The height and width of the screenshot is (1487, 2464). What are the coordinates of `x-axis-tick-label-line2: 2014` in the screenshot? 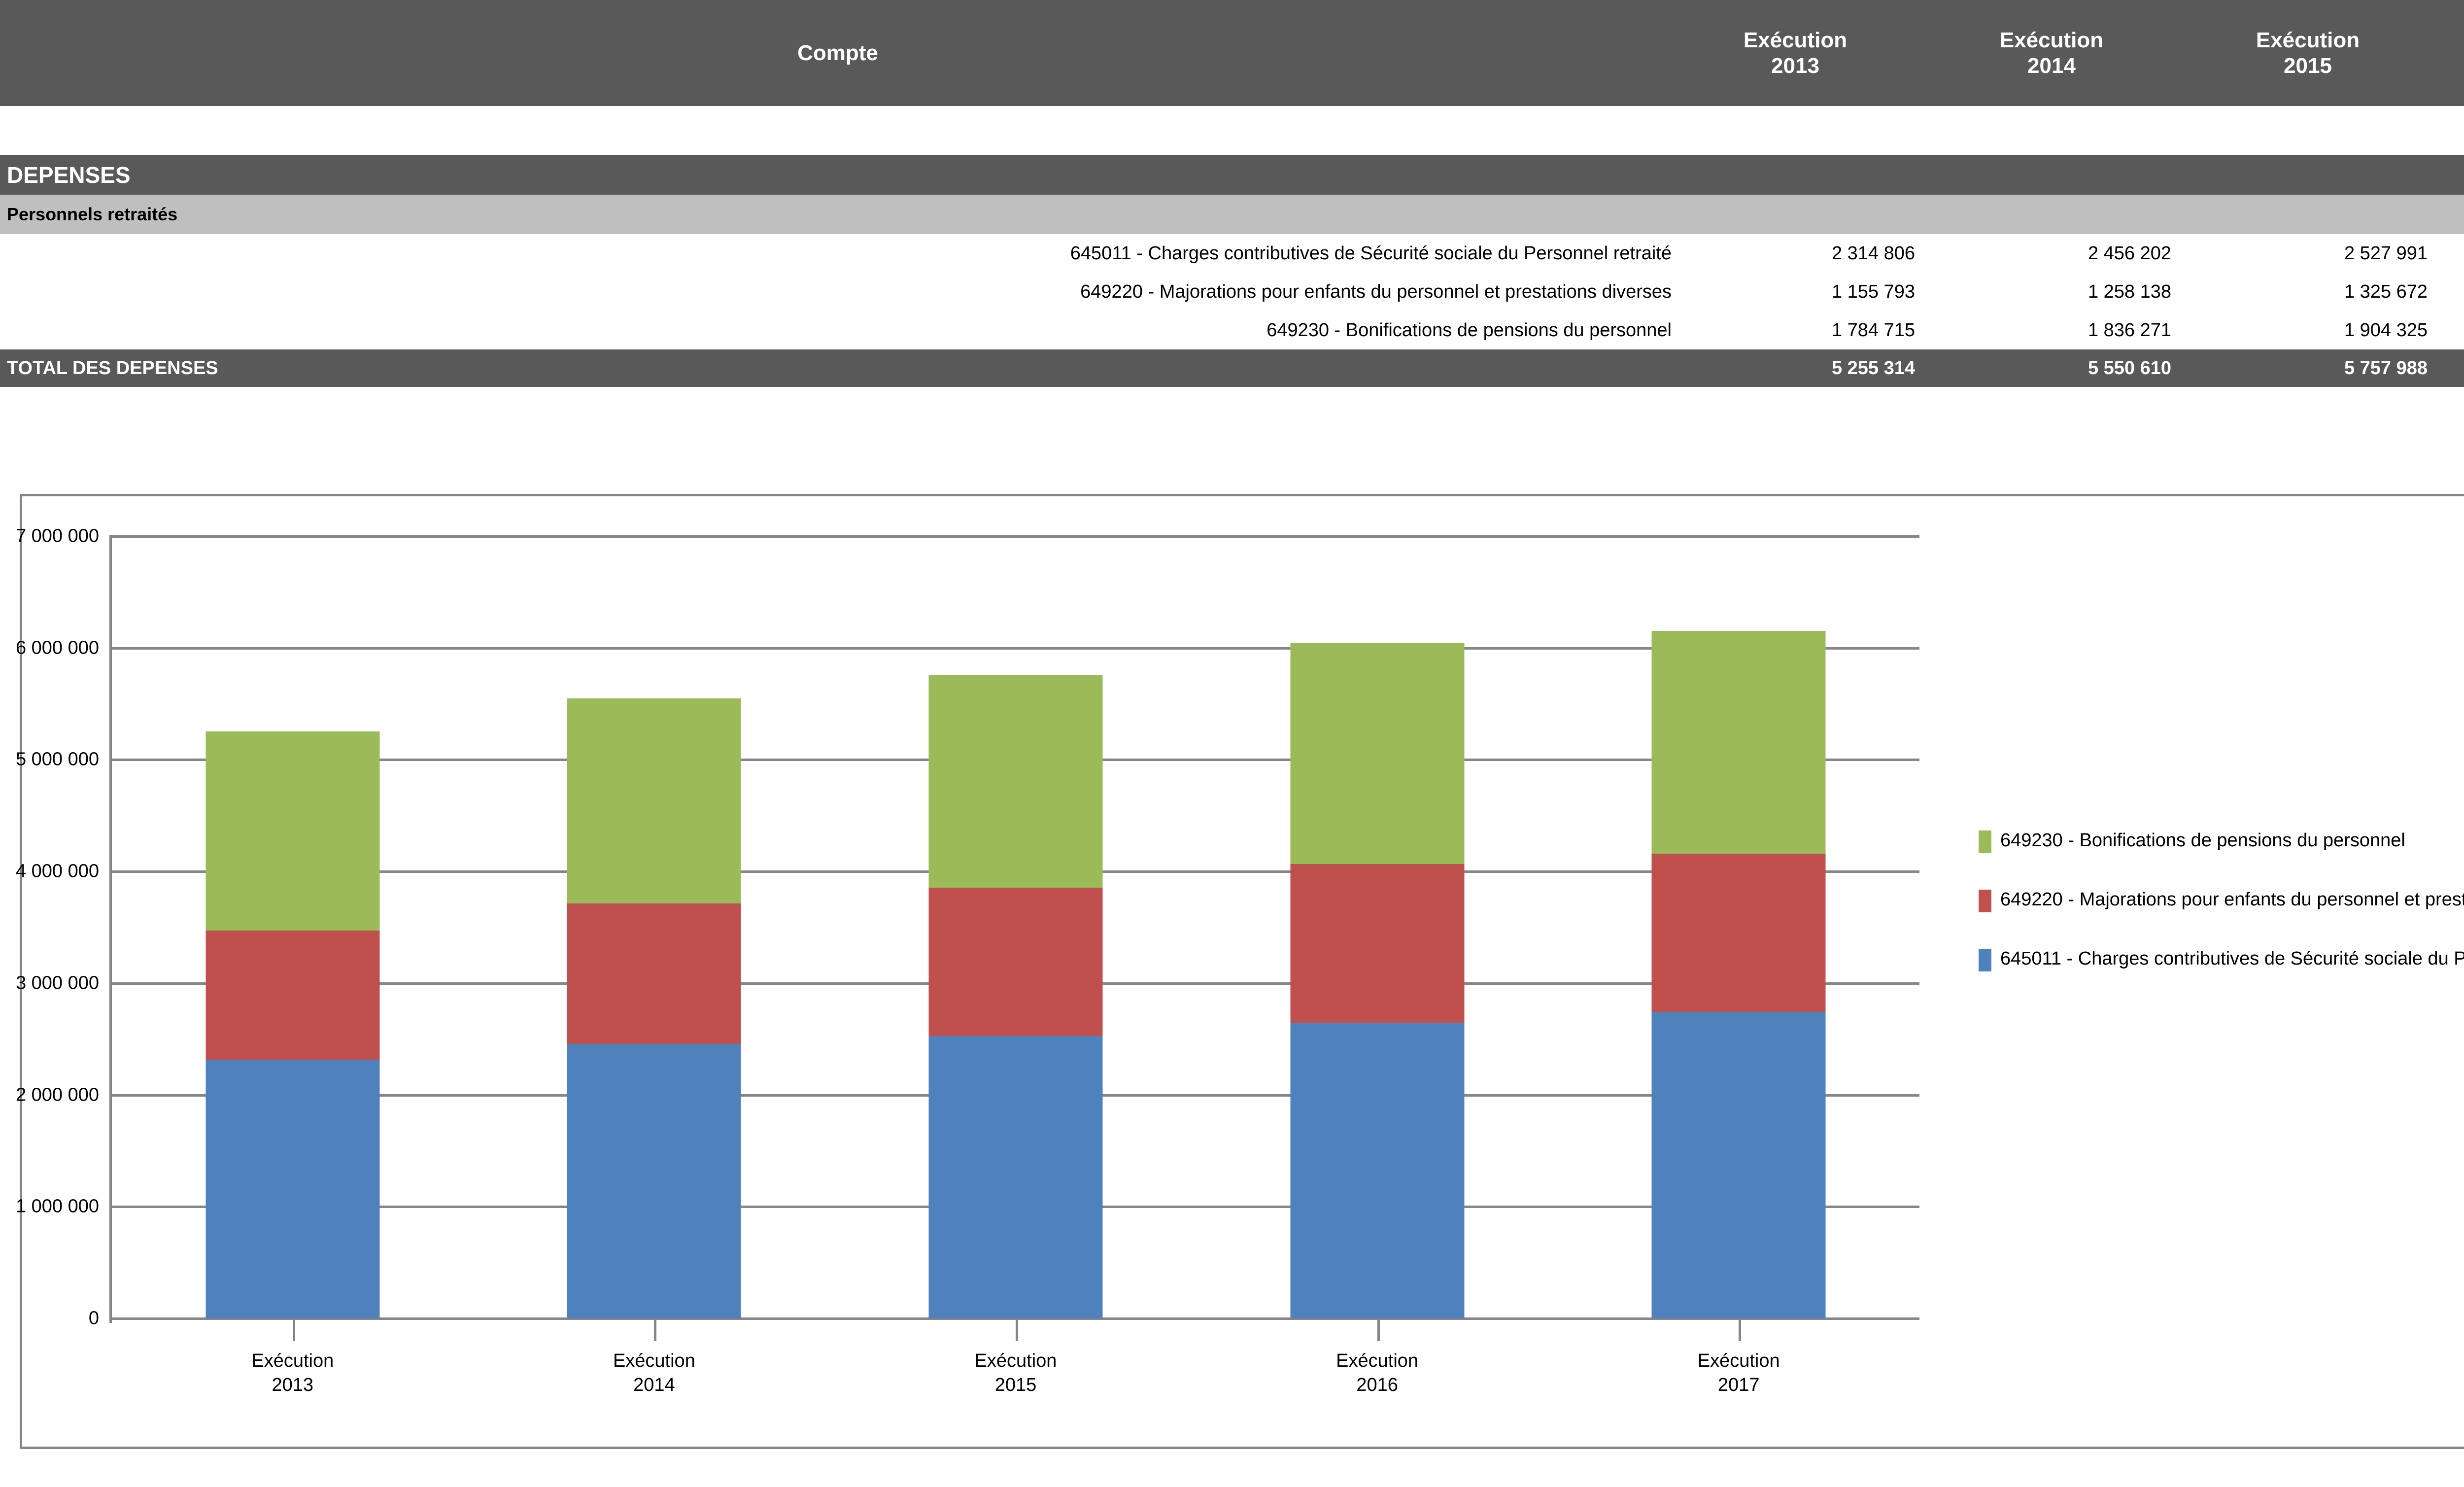 It's located at (654, 1386).